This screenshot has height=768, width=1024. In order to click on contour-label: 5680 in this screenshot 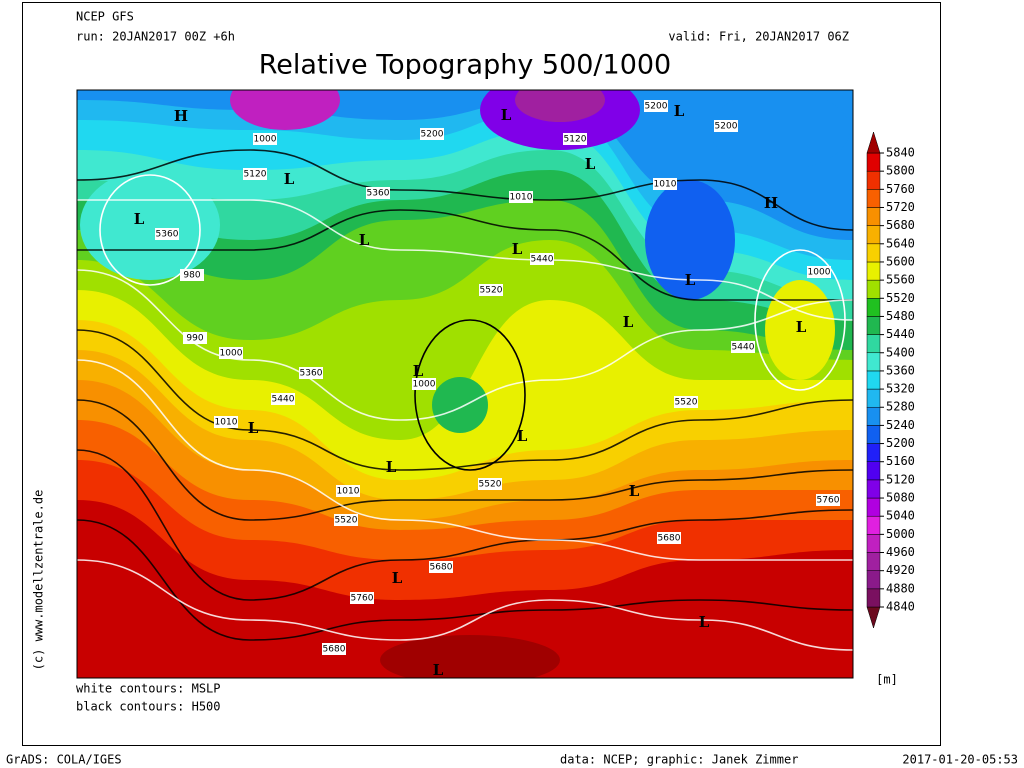, I will do `click(441, 568)`.